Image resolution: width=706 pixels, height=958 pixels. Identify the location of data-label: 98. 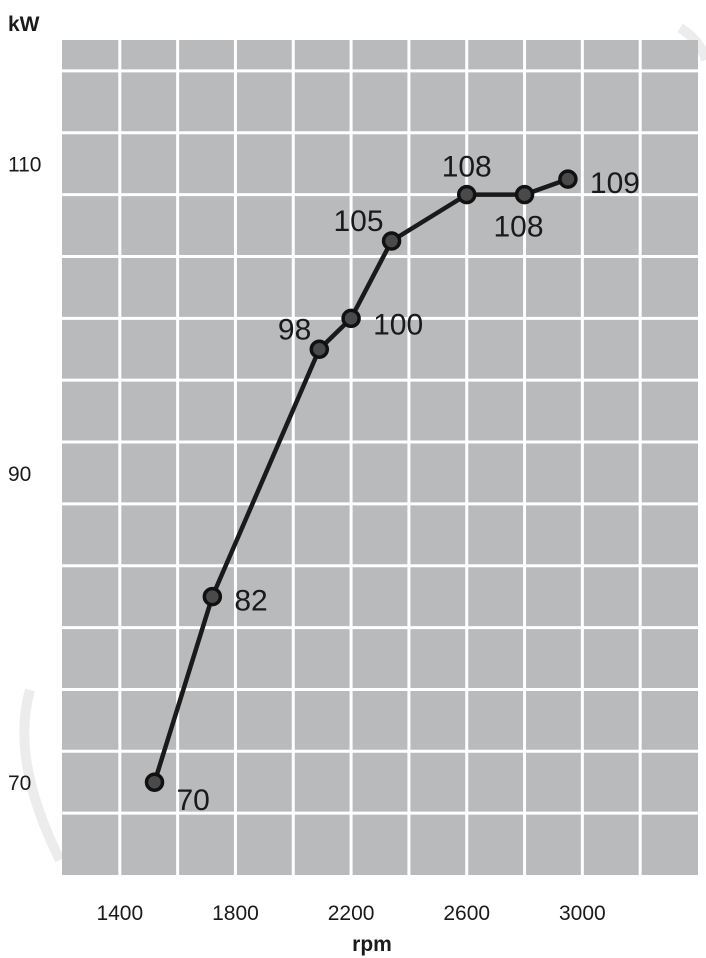
(294, 329).